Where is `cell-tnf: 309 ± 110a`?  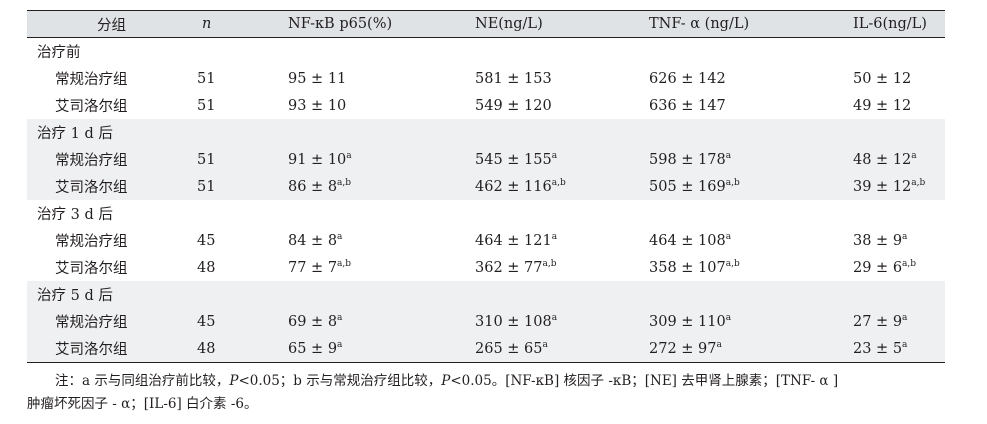 cell-tnf: 309 ± 110a is located at coordinates (726, 321).